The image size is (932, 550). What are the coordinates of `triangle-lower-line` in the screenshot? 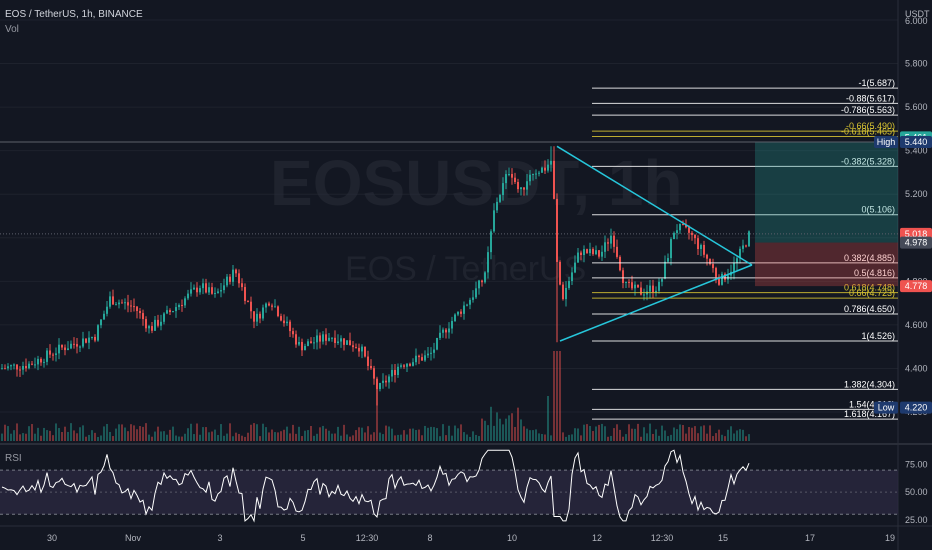 It's located at (656, 303).